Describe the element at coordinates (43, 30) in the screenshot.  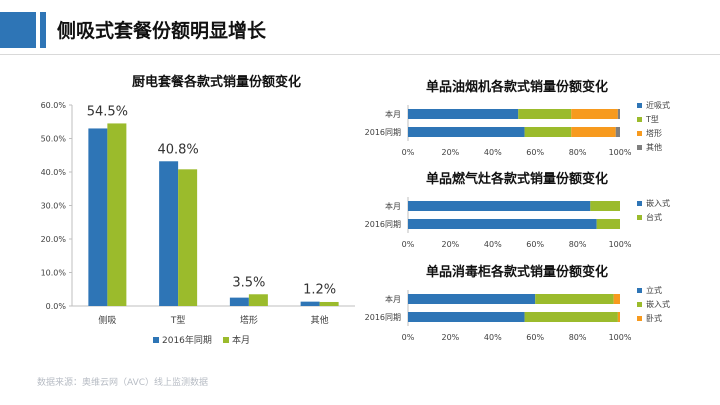
I see `title-accent-line` at that location.